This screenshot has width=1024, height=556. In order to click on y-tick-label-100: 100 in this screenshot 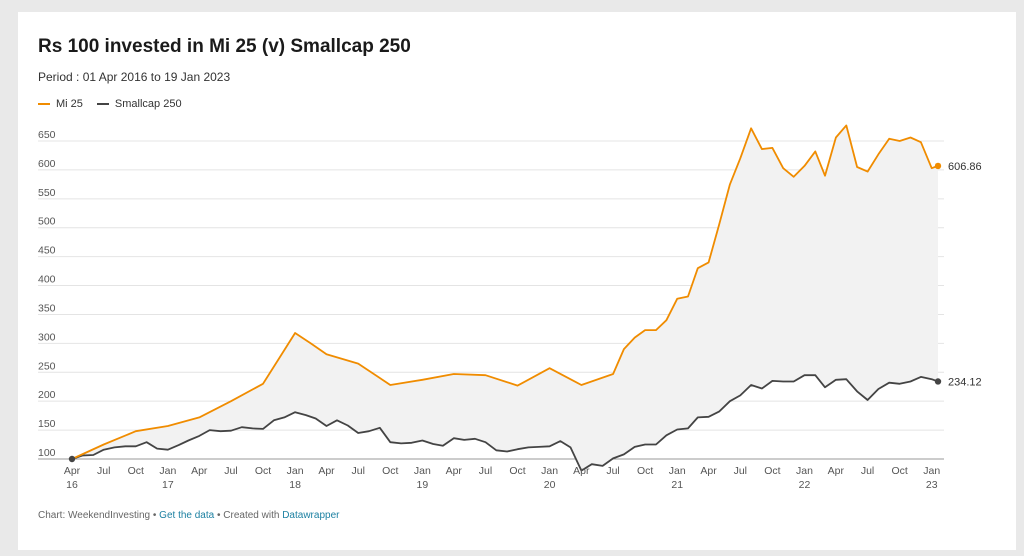, I will do `click(47, 453)`.